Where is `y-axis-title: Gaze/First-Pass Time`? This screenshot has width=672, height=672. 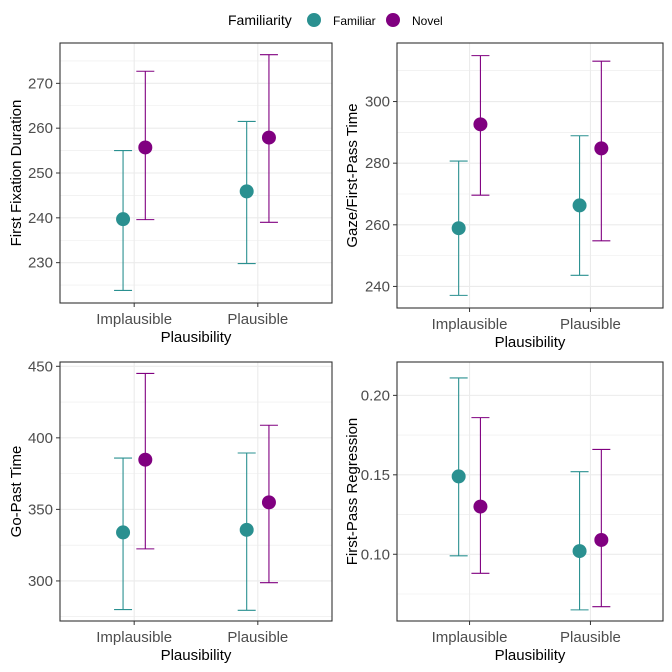 y-axis-title: Gaze/First-Pass Time is located at coordinates (352, 175).